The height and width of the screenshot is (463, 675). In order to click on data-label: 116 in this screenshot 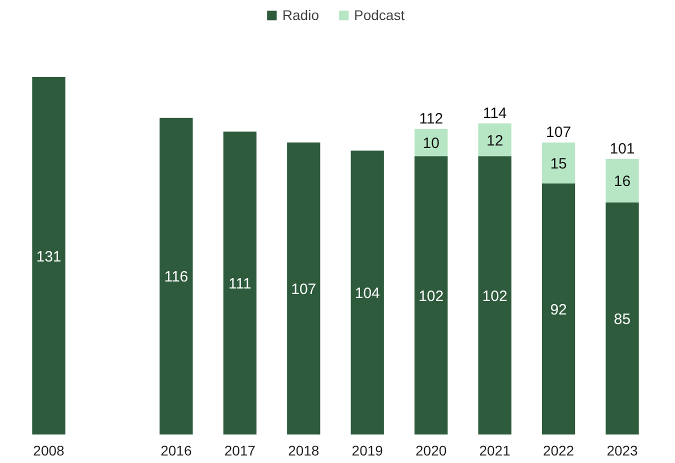, I will do `click(176, 277)`.